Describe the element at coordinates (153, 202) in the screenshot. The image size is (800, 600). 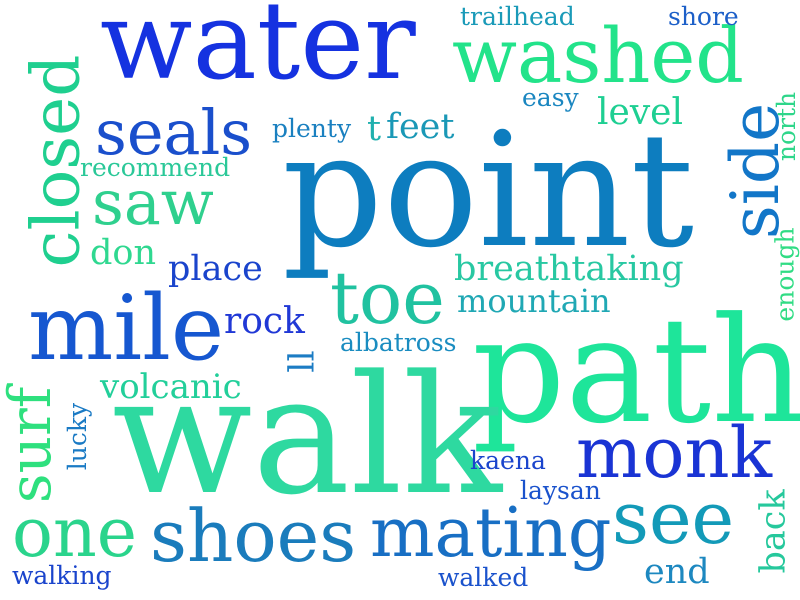
I see `word-saw: saw` at that location.